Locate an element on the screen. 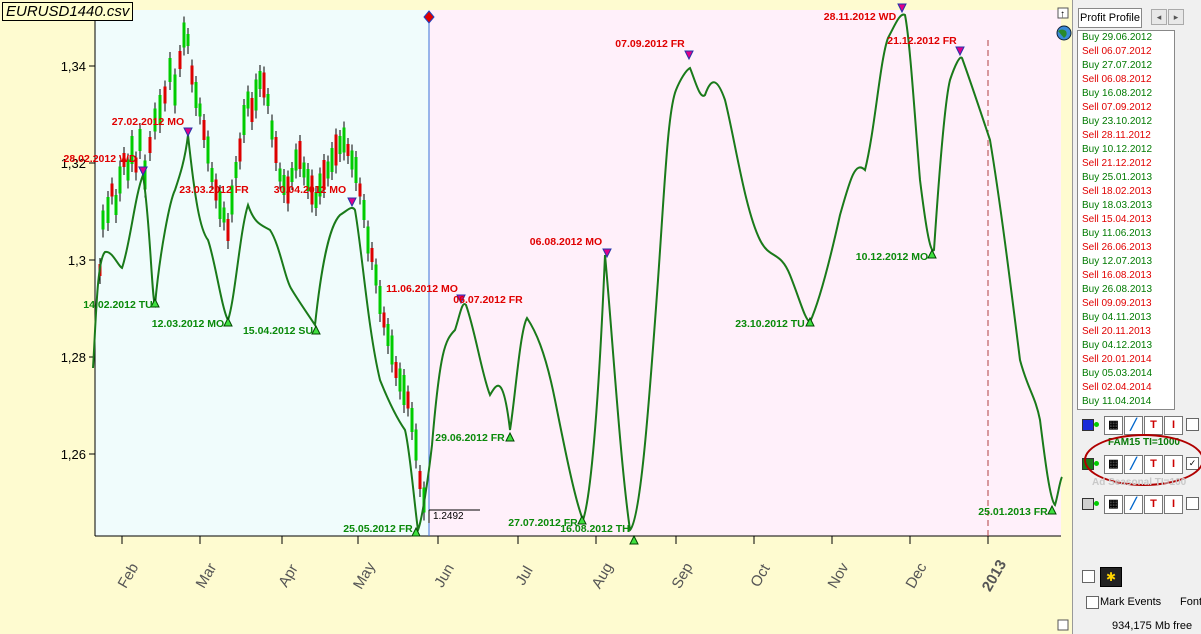 The height and width of the screenshot is (634, 1201). sell-signal-label: 27.02.2012 MO is located at coordinates (148, 122).